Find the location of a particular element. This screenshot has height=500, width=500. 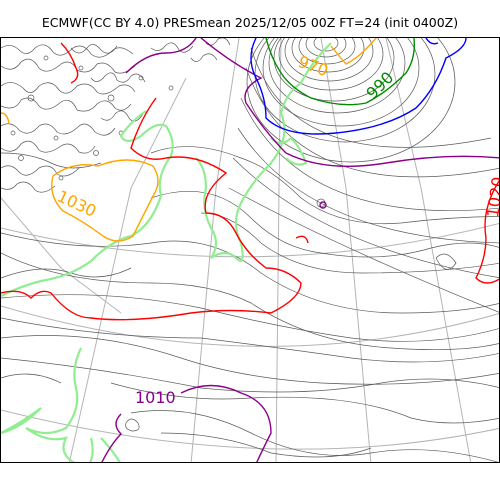

coastline-continent is located at coordinates (87, 203).